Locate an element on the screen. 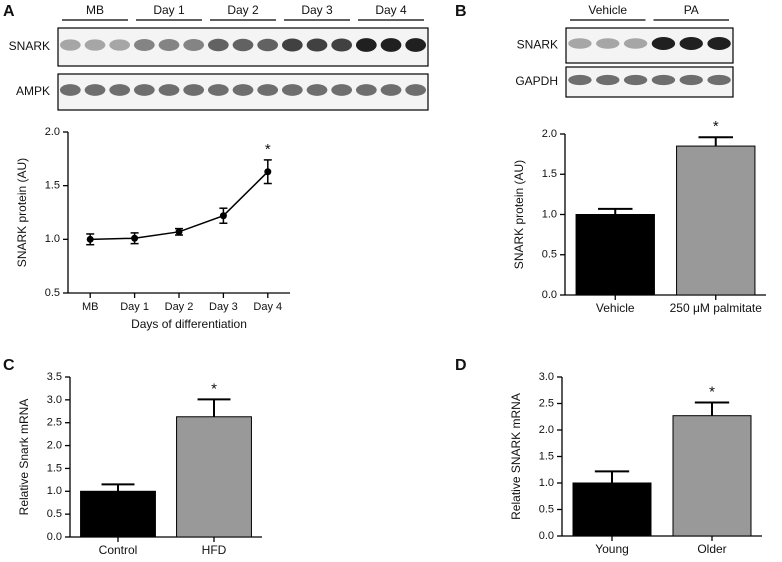 The image size is (782, 562). x-tick-label: HFD is located at coordinates (214, 550).